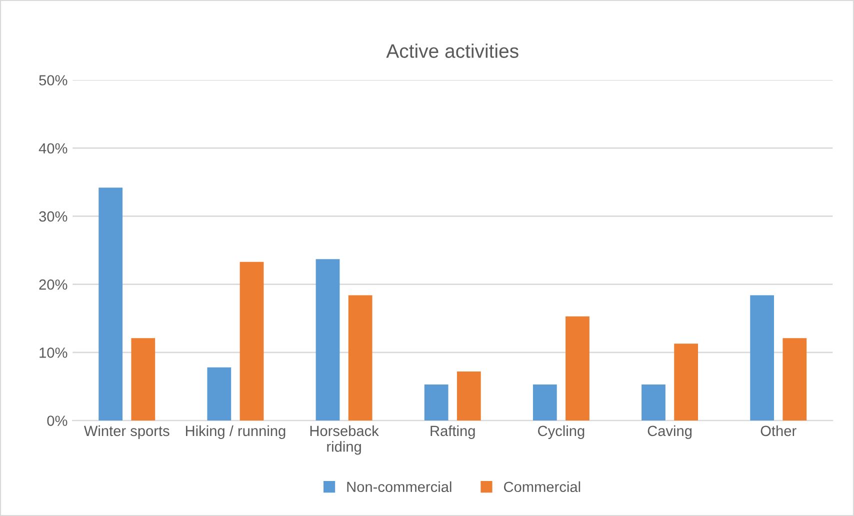 This screenshot has height=516, width=854. I want to click on legend-label: Commercial, so click(542, 486).